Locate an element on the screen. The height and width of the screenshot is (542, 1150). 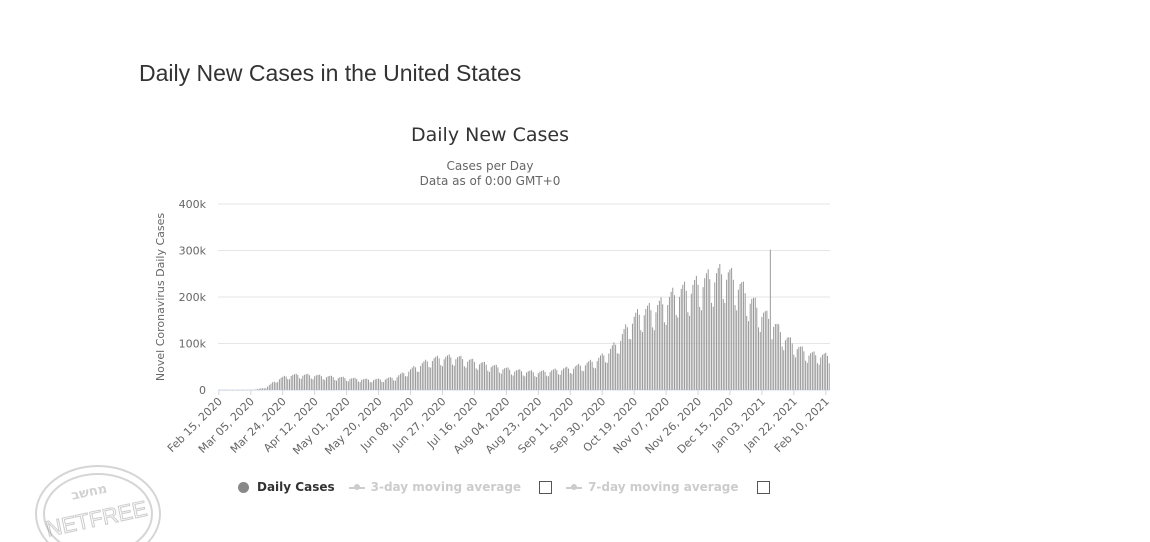
legend-7day-average: 7-day moving average is located at coordinates (668, 487).